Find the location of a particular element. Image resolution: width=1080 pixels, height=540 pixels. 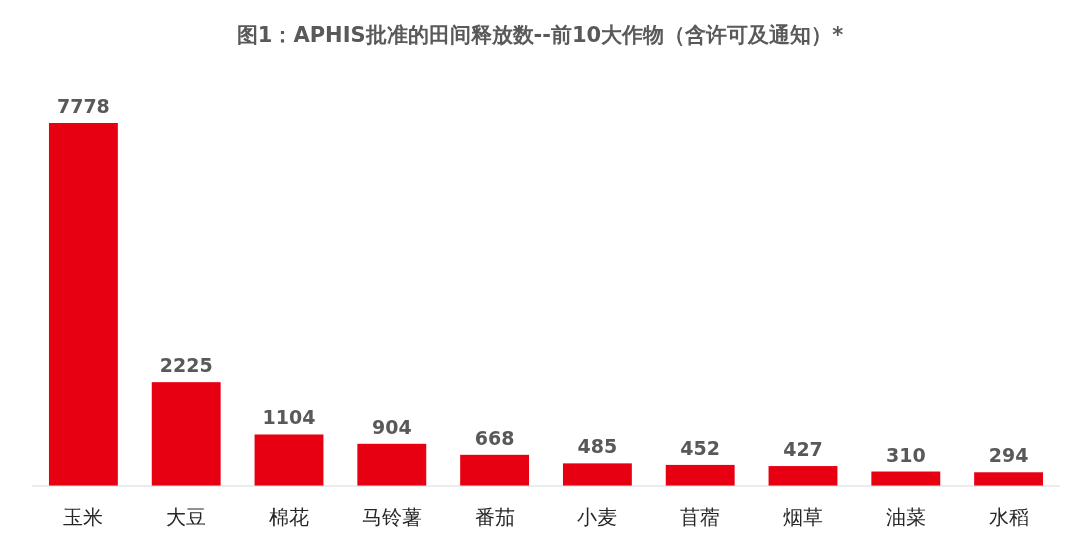

x-tick-label: 油菜 is located at coordinates (905, 517).